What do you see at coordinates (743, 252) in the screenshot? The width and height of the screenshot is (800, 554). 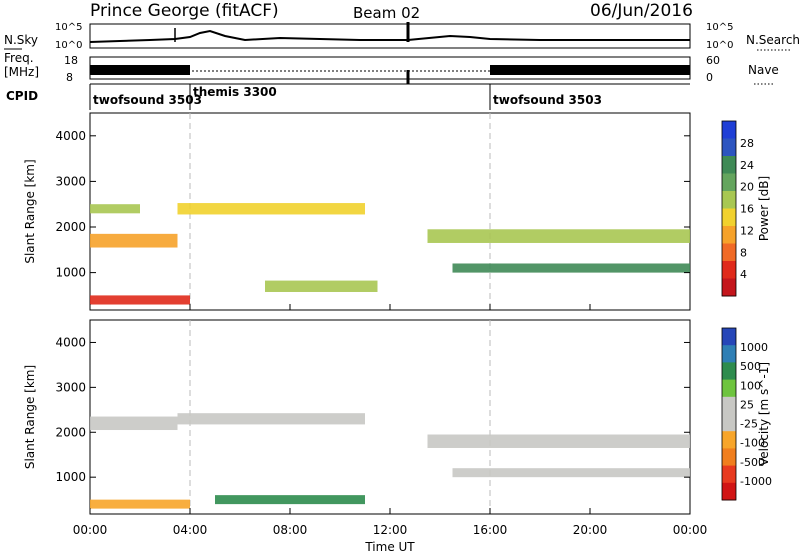 I see `colorbar-tick-label: 8` at bounding box center [743, 252].